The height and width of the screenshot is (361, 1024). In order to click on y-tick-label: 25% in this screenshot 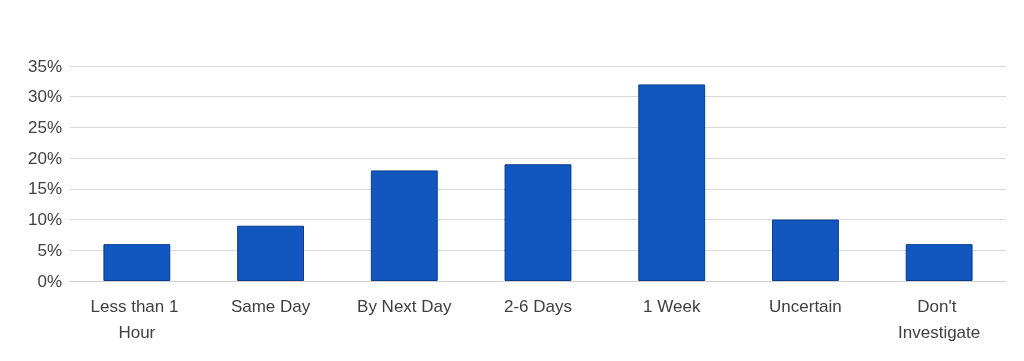, I will do `click(44, 127)`.